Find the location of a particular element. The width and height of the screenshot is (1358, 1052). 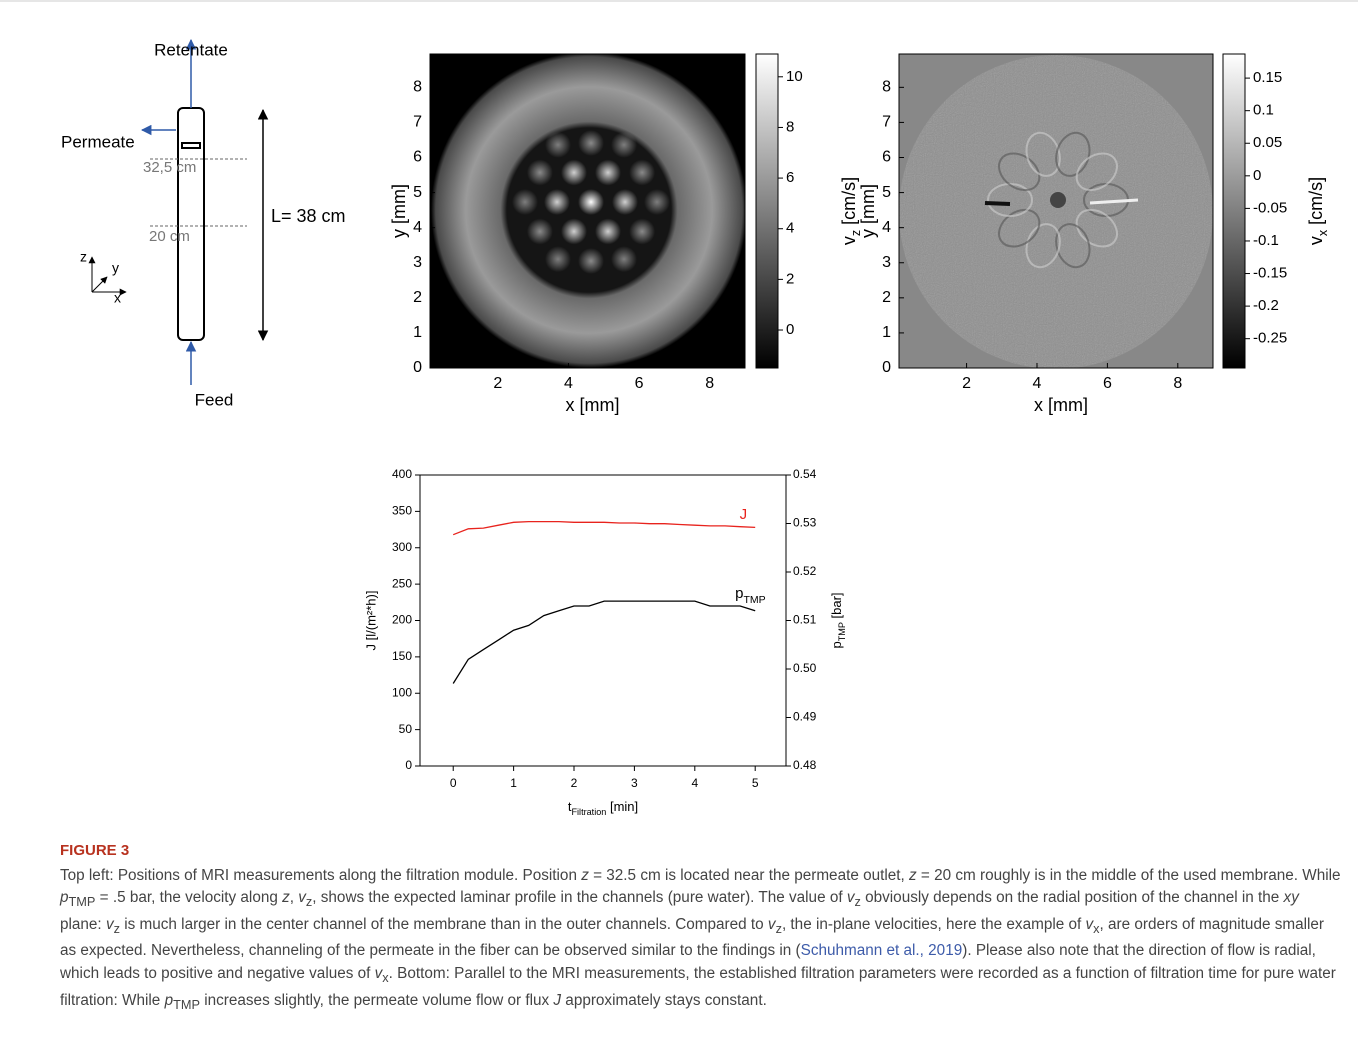

y-tick-label: 300 is located at coordinates (402, 547).